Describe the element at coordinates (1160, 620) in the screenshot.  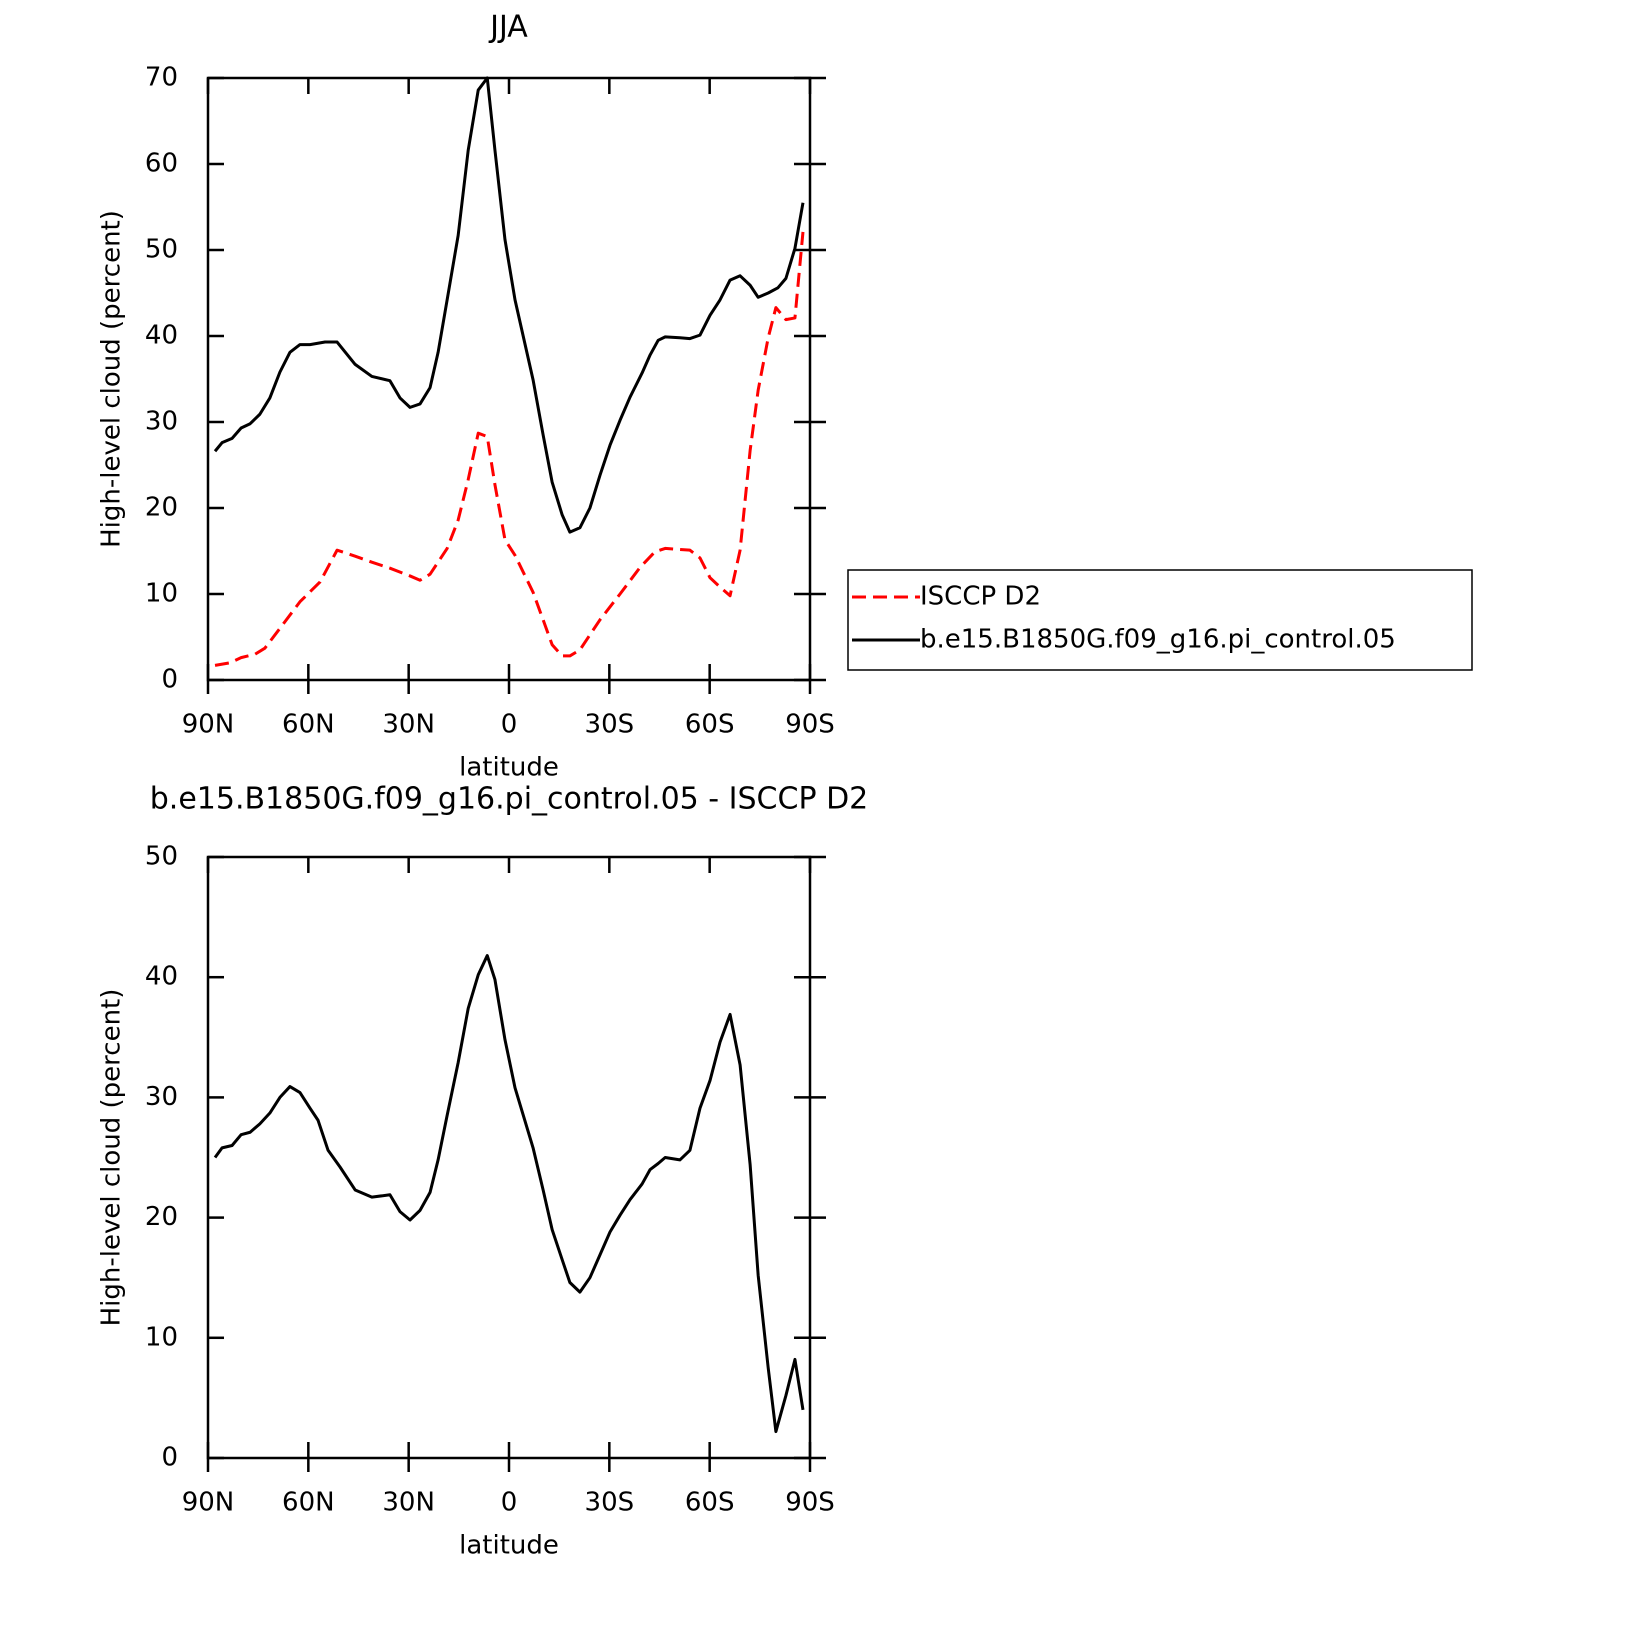
I see `legend-box` at that location.